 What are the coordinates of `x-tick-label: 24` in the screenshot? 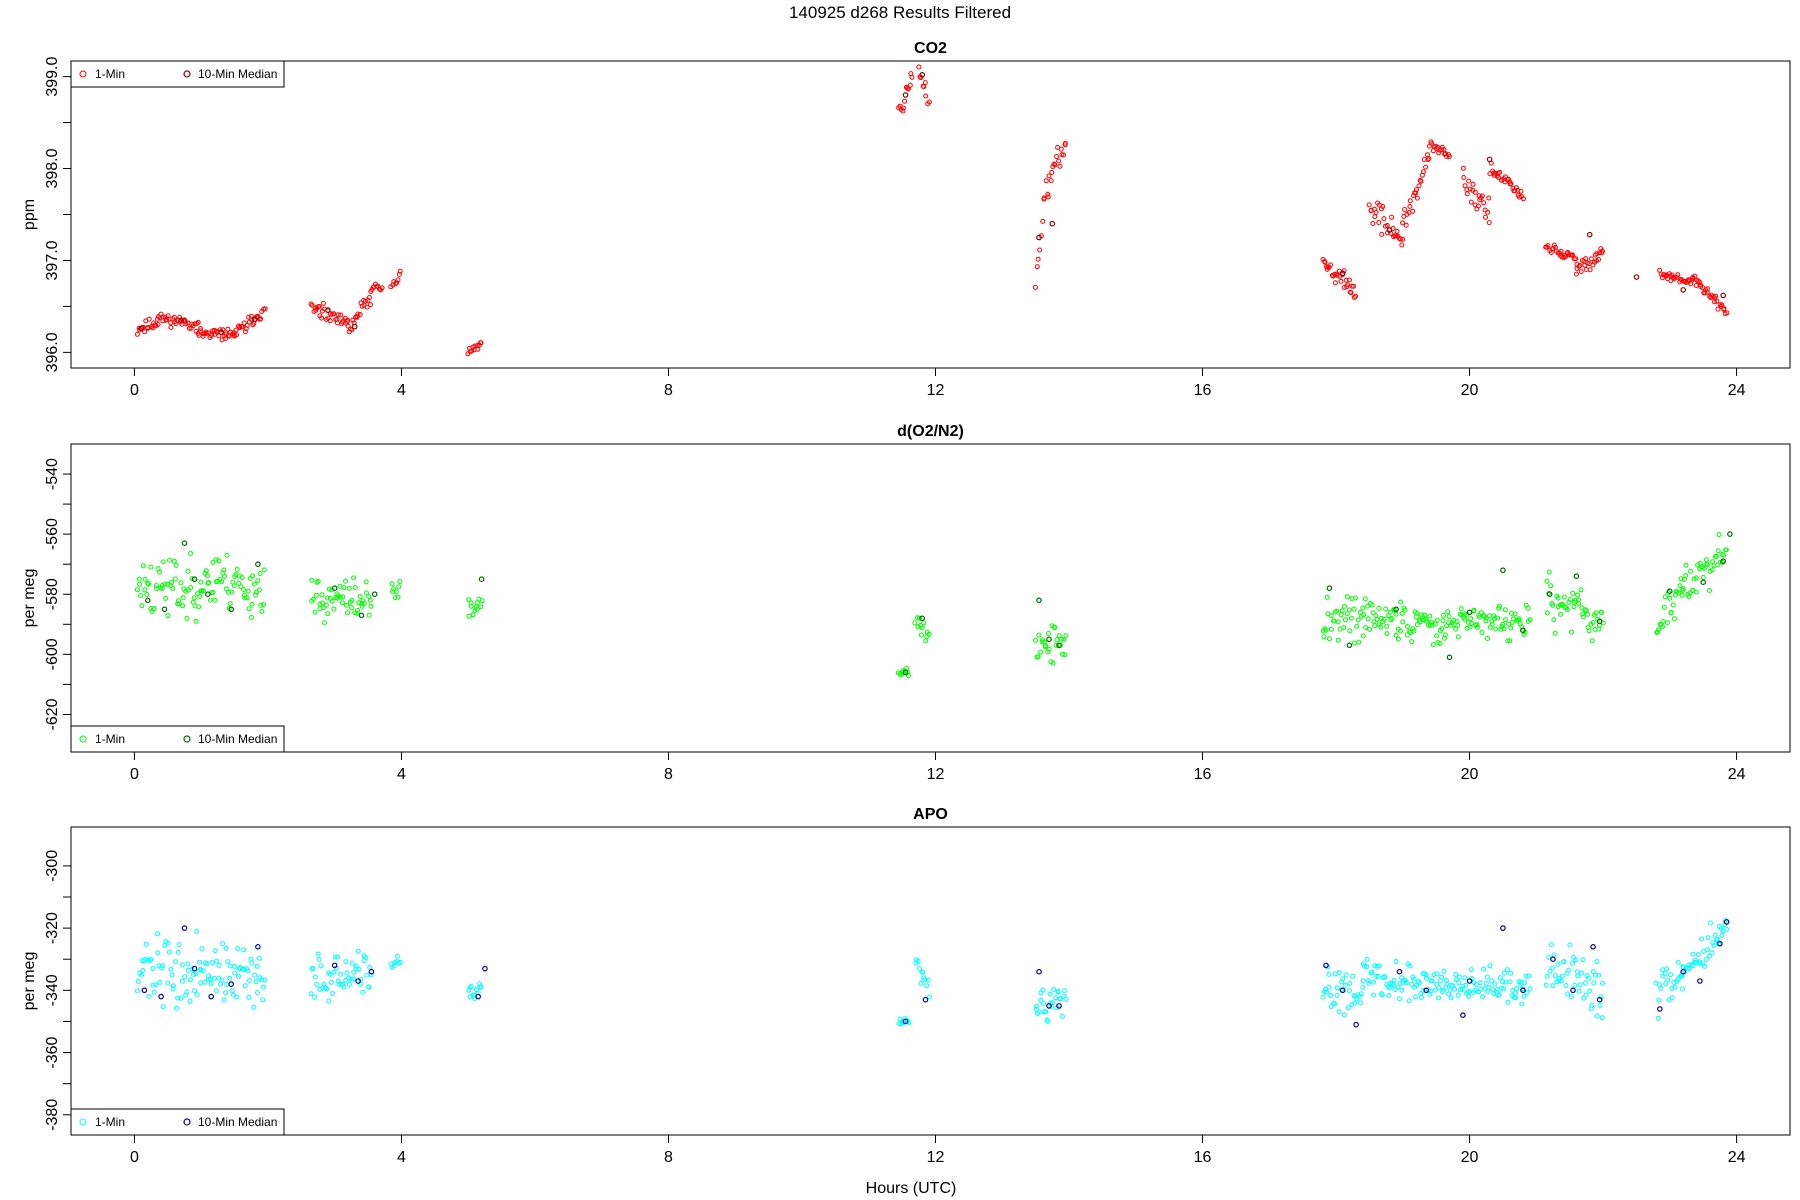 It's located at (1737, 774).